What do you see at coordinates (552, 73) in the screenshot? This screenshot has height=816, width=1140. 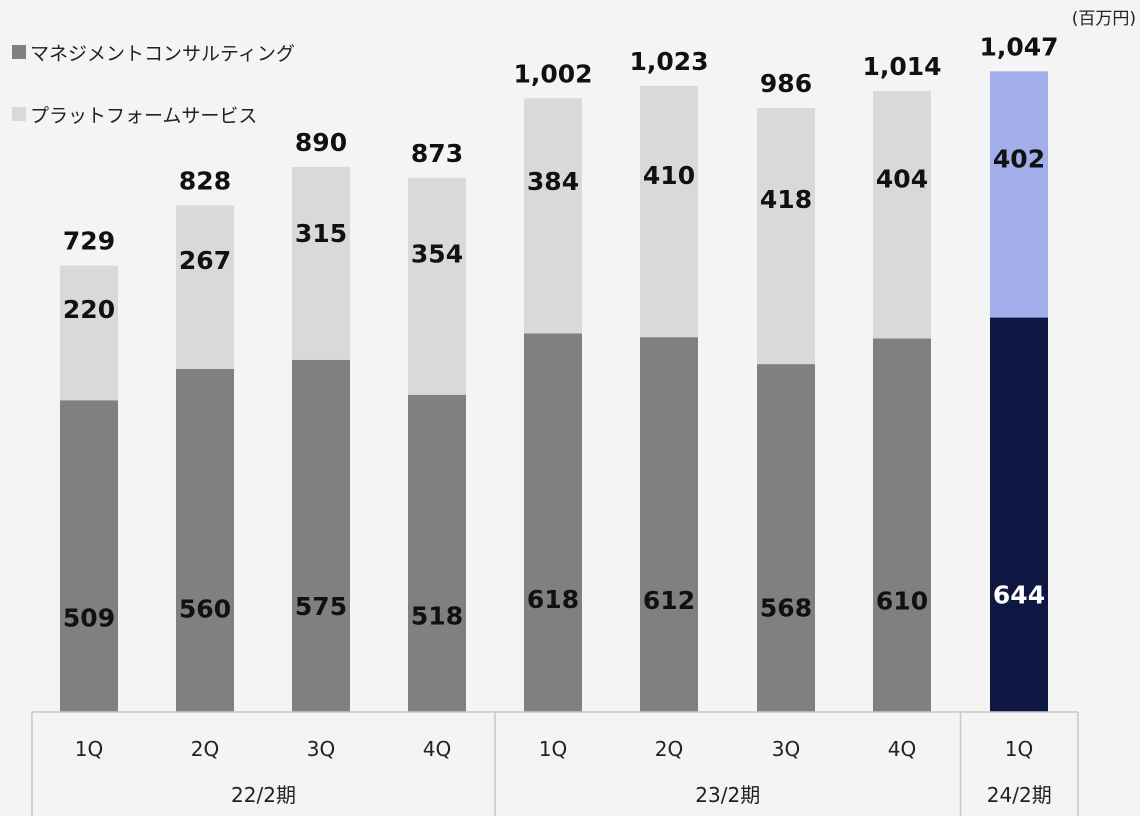 I see `total-value-label: 1,002` at bounding box center [552, 73].